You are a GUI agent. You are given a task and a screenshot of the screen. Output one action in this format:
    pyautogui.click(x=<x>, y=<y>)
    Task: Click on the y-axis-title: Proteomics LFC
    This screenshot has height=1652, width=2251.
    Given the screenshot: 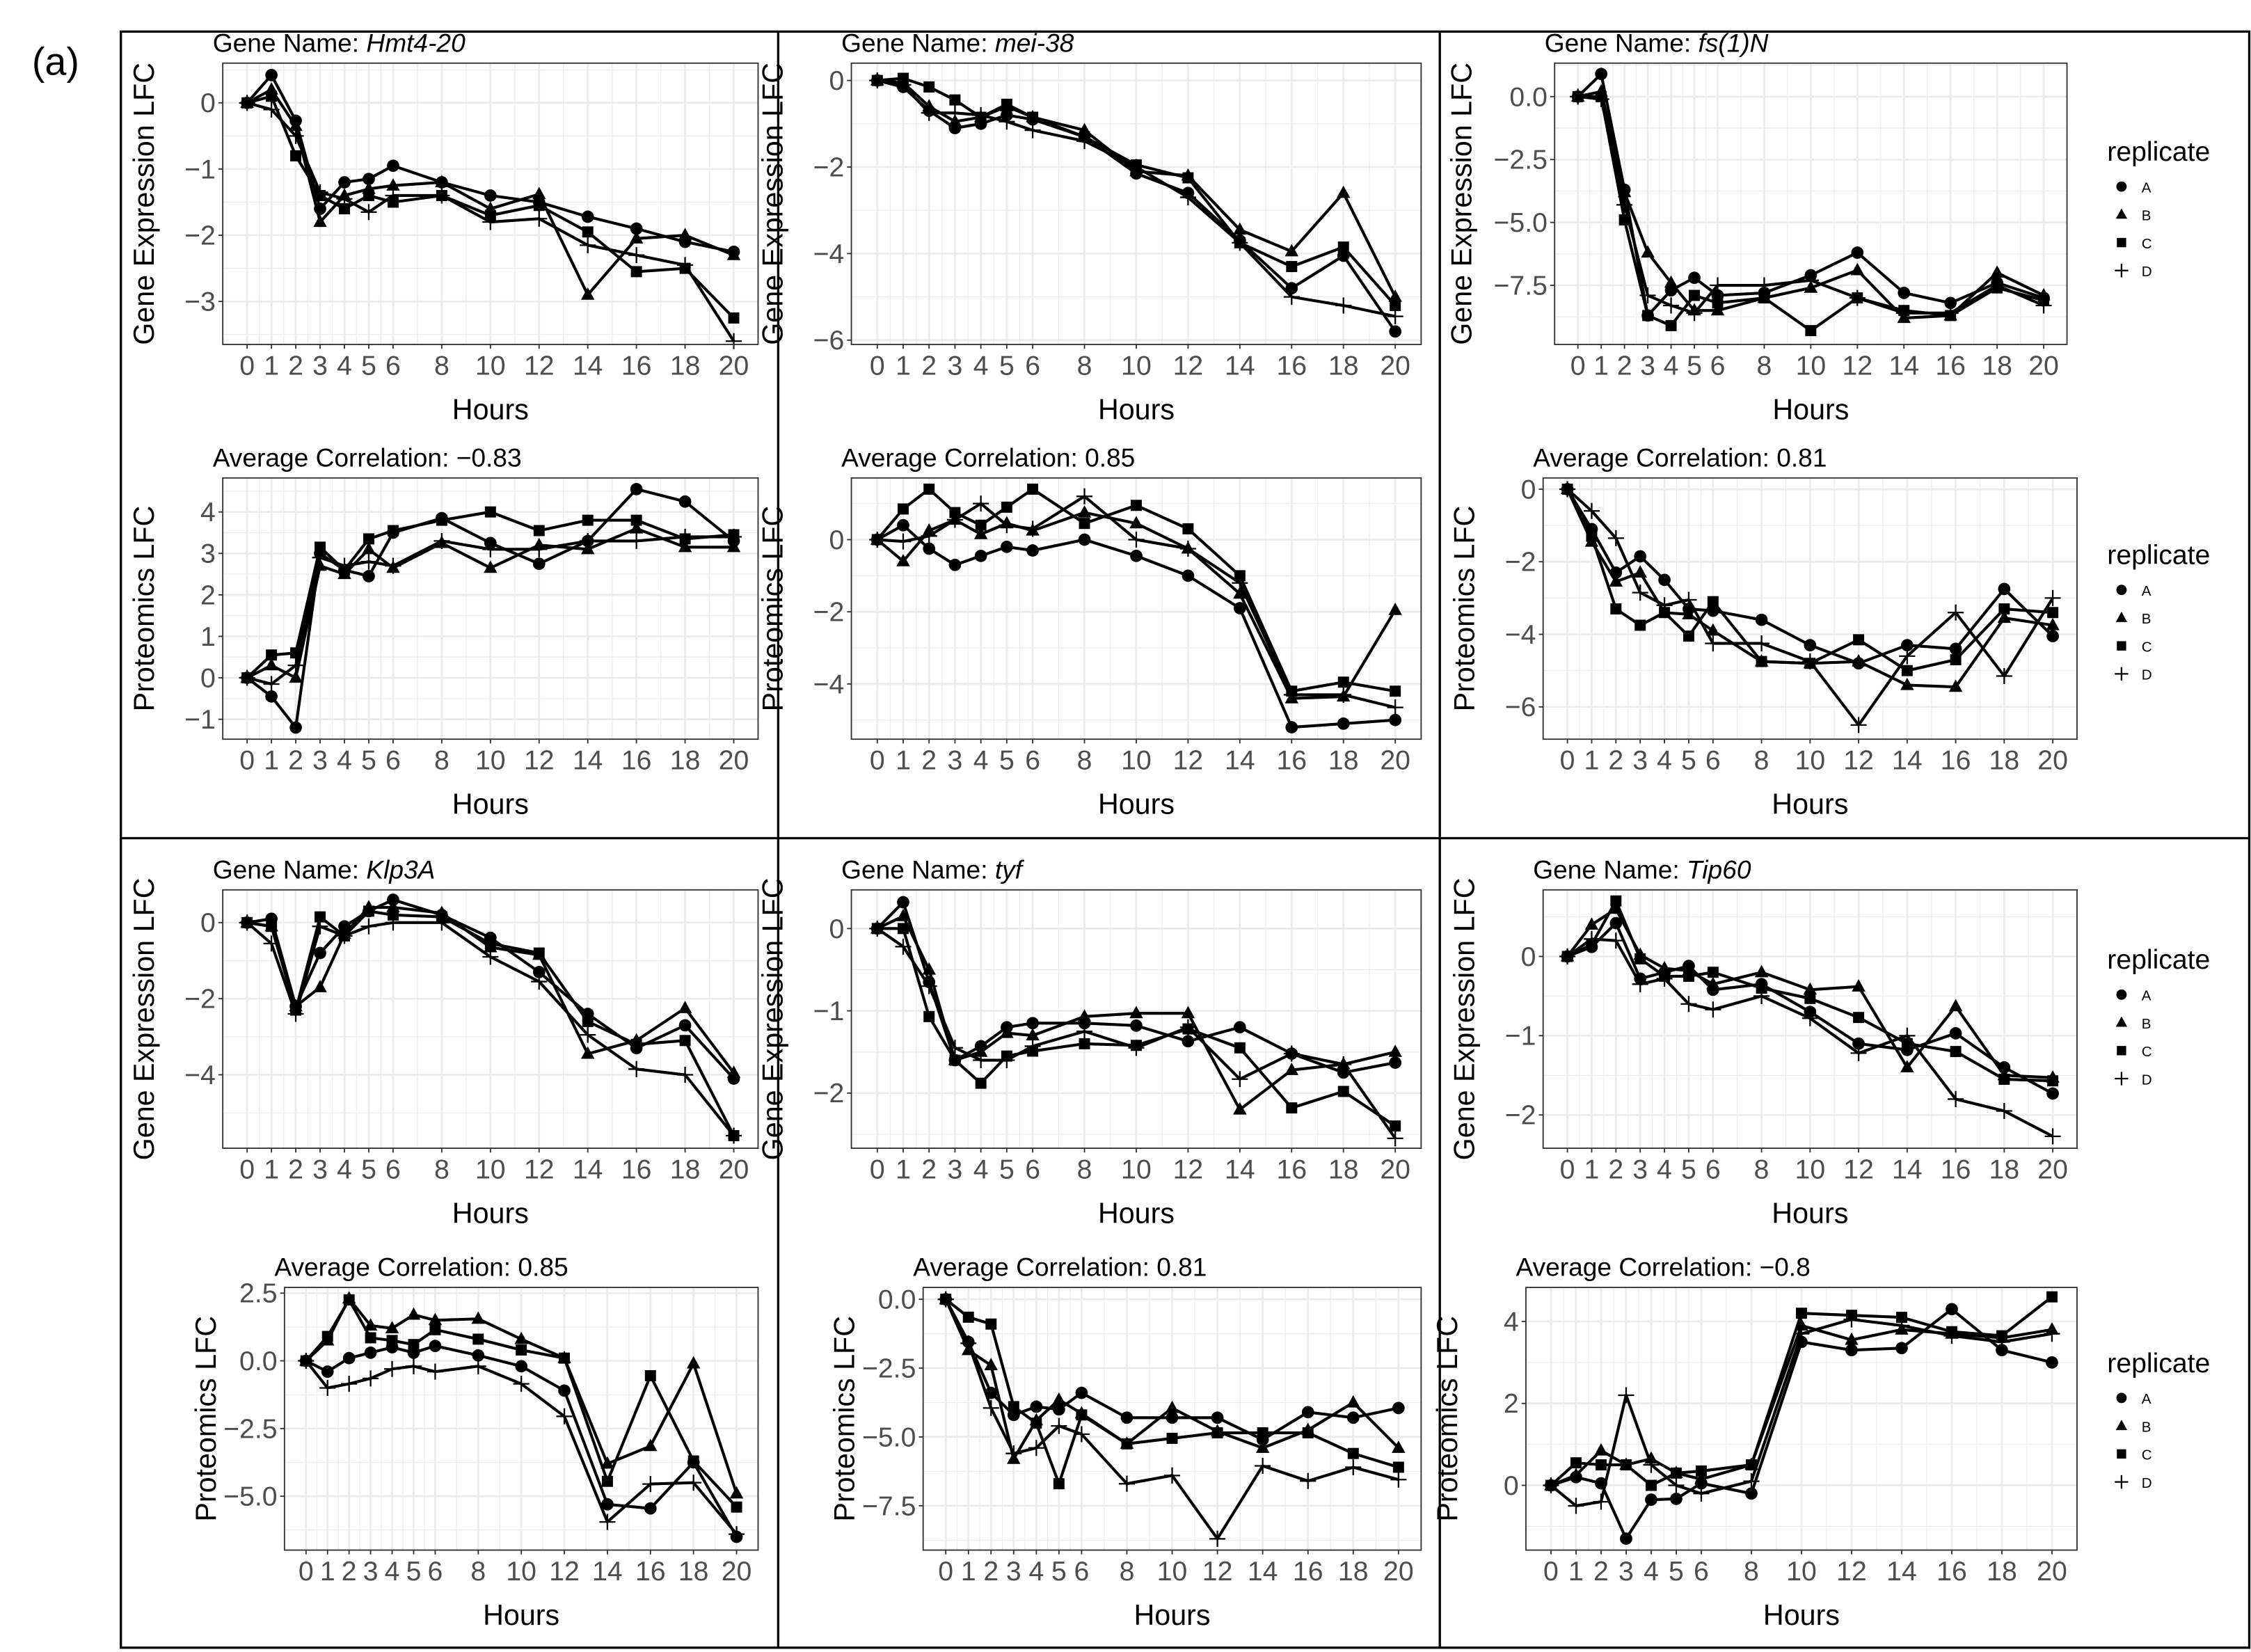 What is the action you would take?
    pyautogui.click(x=206, y=1419)
    